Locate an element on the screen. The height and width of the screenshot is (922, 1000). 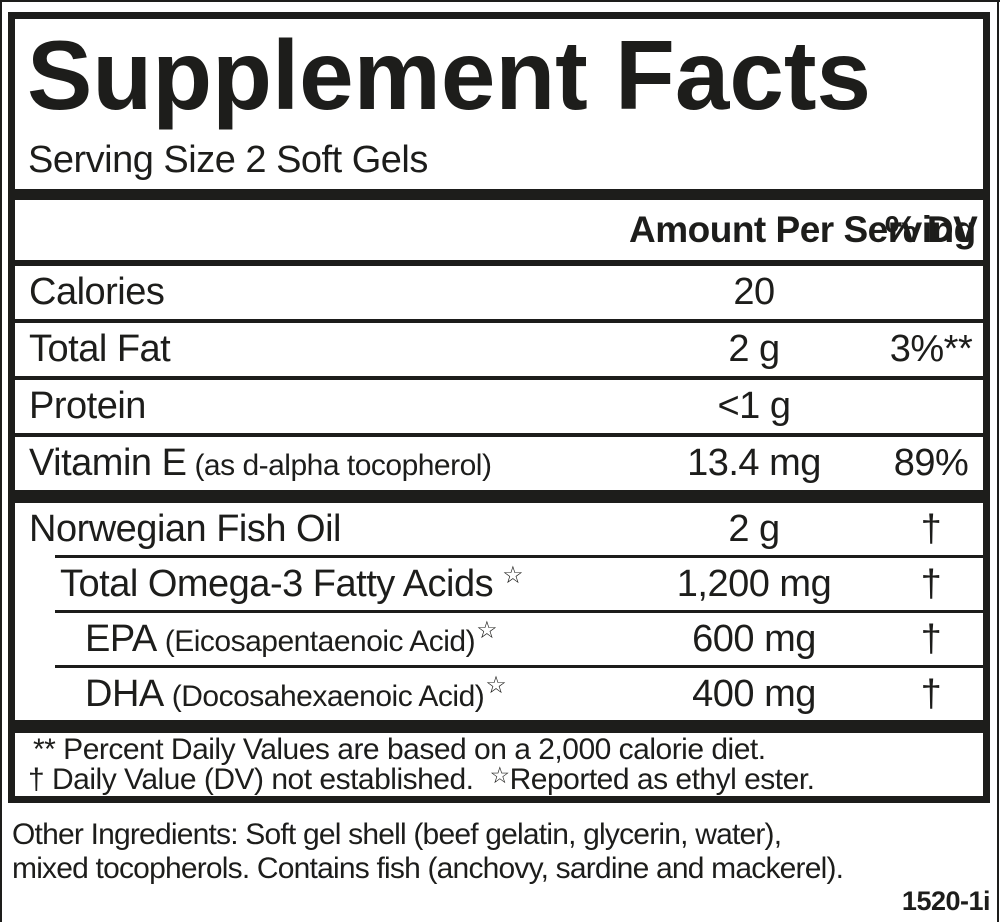
nutrient-amount: <1 g is located at coordinates (754, 406).